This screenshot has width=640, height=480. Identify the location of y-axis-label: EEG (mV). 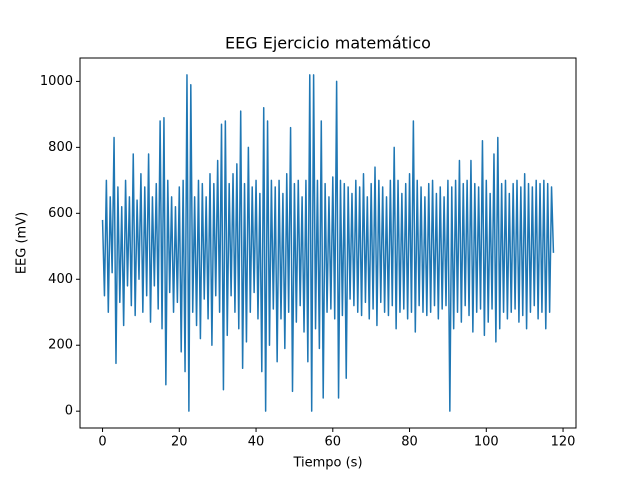
(22, 243).